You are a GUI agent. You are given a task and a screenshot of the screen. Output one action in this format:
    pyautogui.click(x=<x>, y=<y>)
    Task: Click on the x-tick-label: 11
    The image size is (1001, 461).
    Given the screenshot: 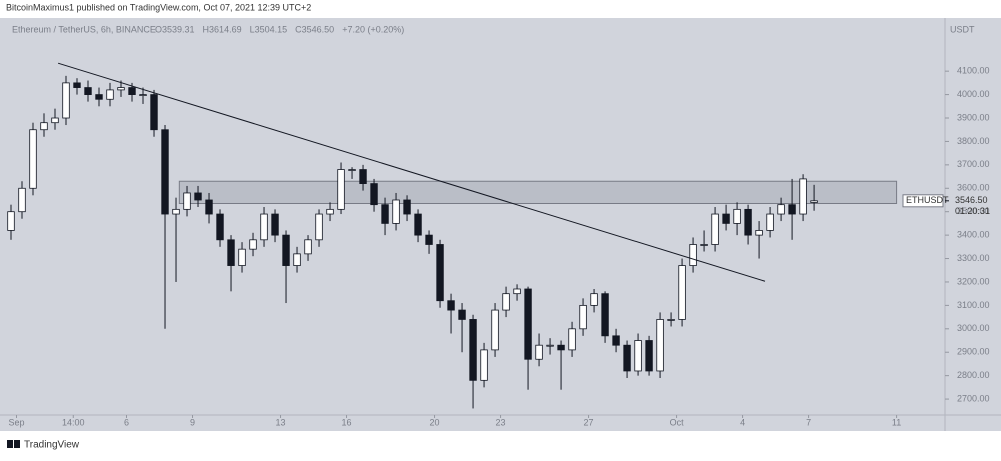 What is the action you would take?
    pyautogui.click(x=896, y=422)
    